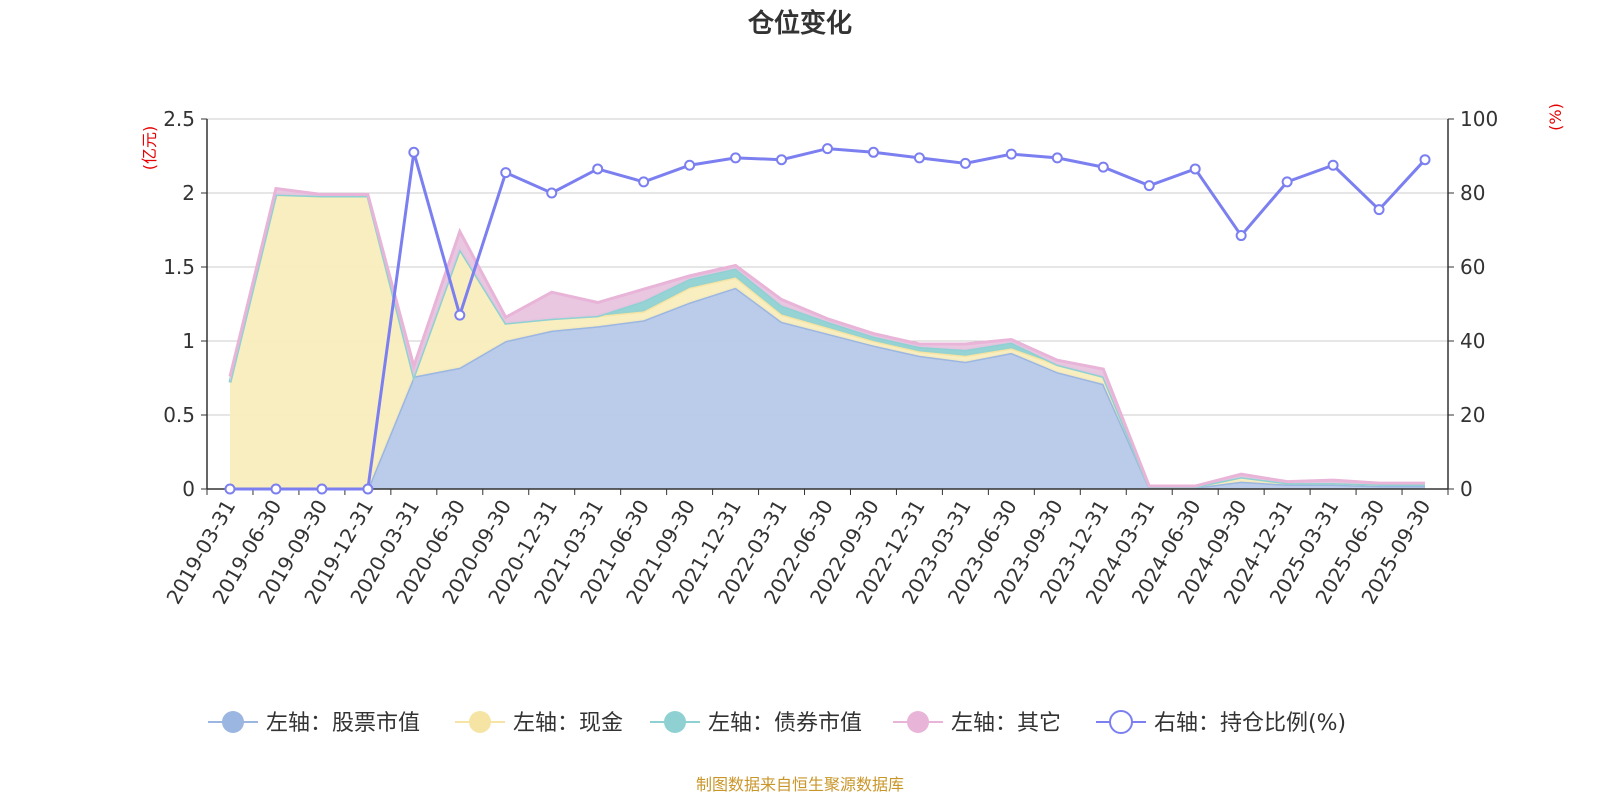 The image size is (1600, 800). I want to click on right-axis-tick-label: 20, so click(1472, 415).